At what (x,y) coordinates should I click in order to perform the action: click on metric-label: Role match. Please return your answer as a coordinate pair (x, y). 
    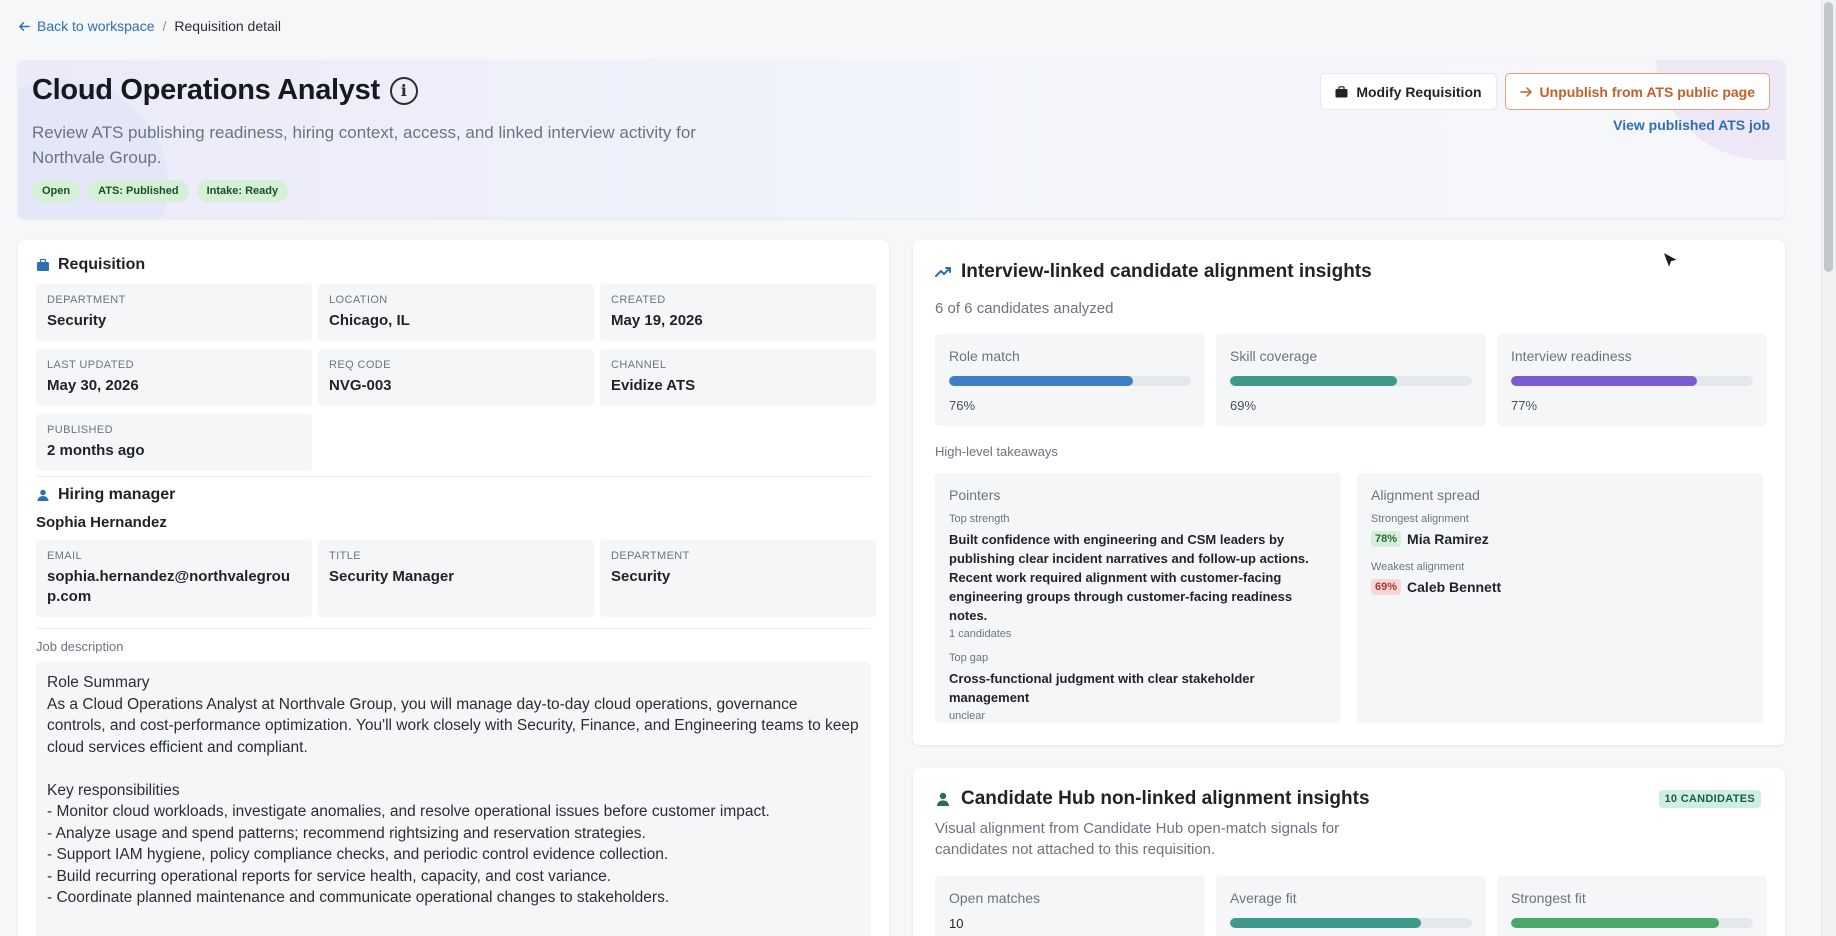
    Looking at the image, I should click on (984, 356).